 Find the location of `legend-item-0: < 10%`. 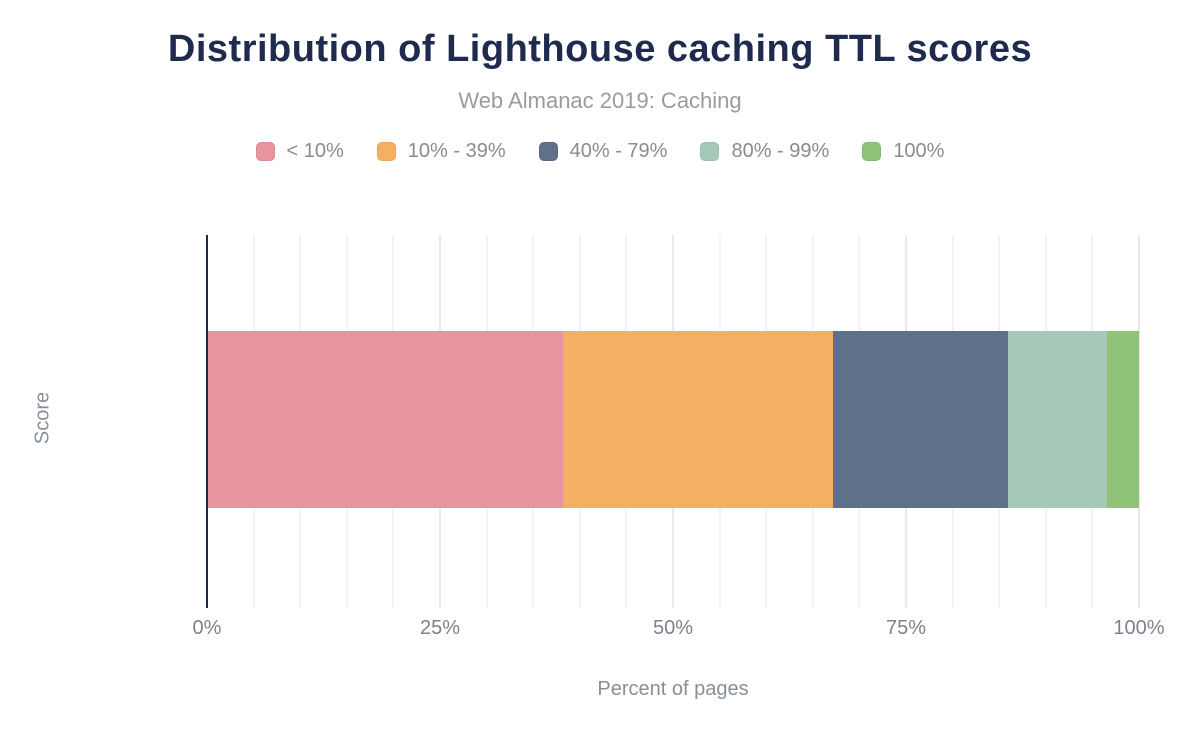

legend-item-0: < 10% is located at coordinates (299, 151).